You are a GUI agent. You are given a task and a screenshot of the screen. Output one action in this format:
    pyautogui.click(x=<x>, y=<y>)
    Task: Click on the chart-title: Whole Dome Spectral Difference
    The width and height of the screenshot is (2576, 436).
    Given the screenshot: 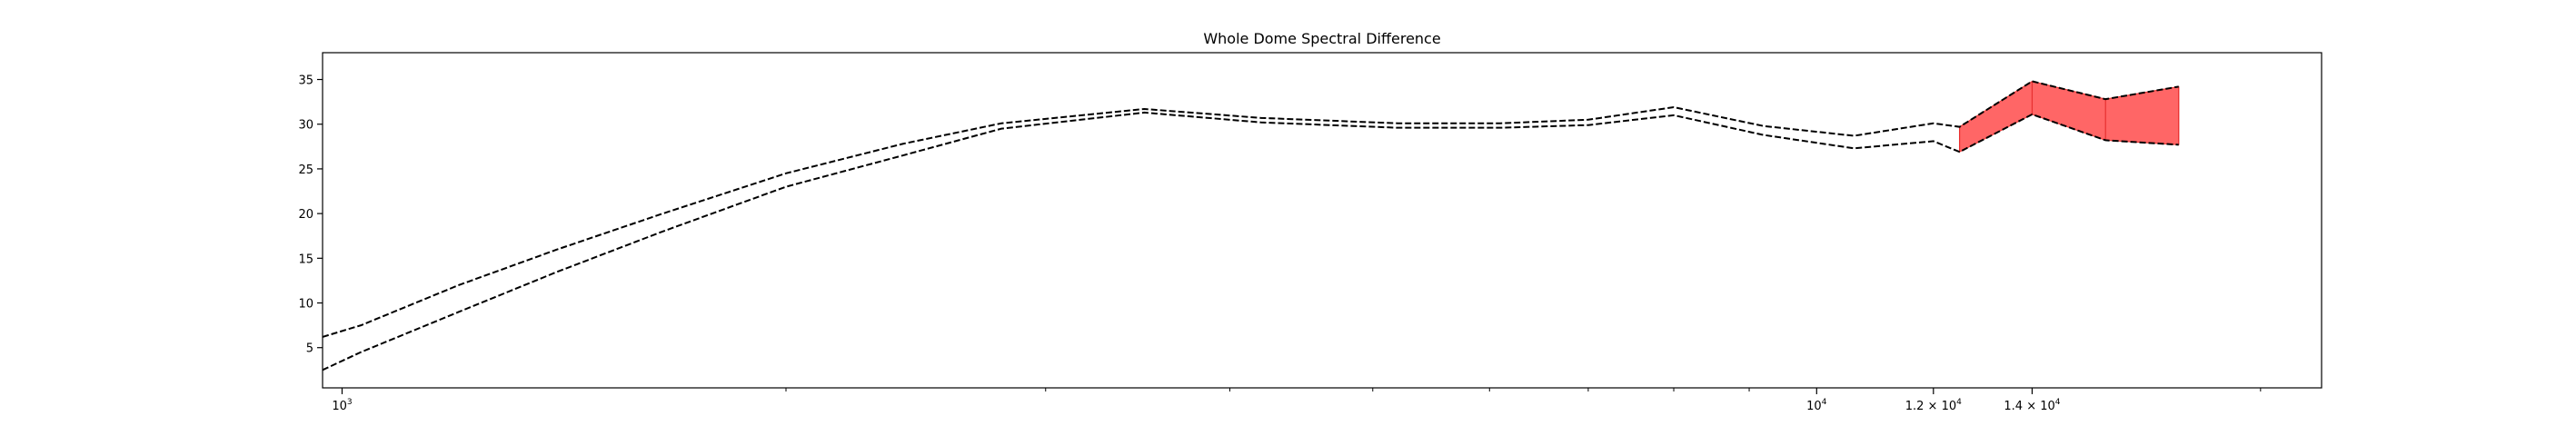 What is the action you would take?
    pyautogui.click(x=1322, y=38)
    